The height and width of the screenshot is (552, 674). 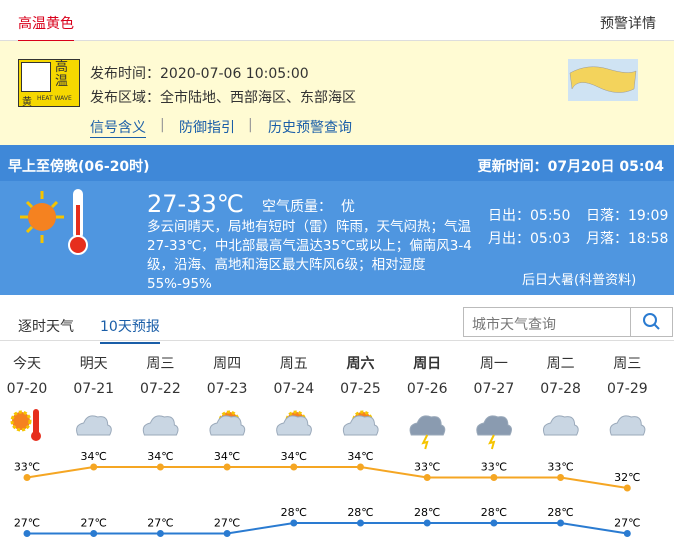 I want to click on tab: 逐时天气, so click(x=46, y=327).